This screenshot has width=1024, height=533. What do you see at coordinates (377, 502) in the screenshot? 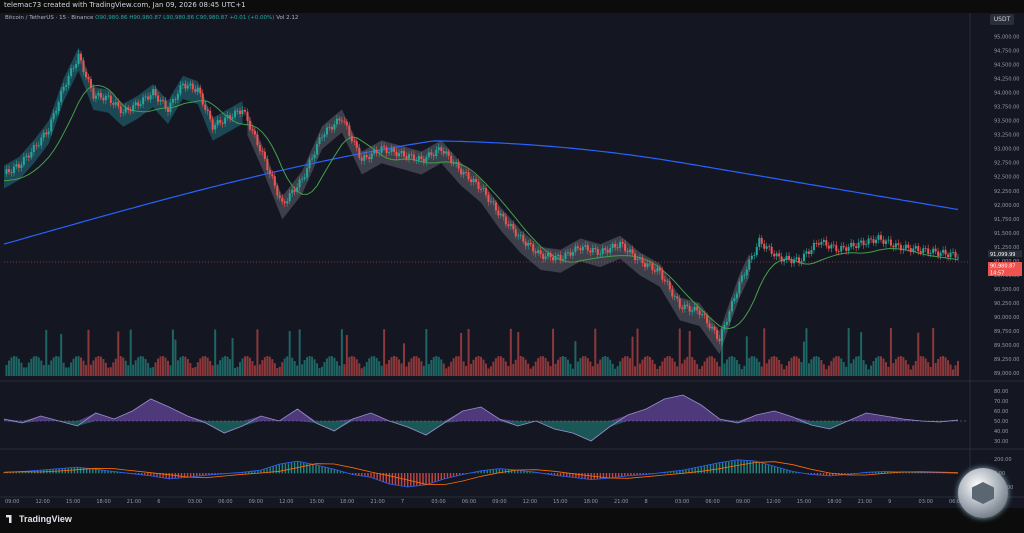
I see `time-axis-label: 21:00` at bounding box center [377, 502].